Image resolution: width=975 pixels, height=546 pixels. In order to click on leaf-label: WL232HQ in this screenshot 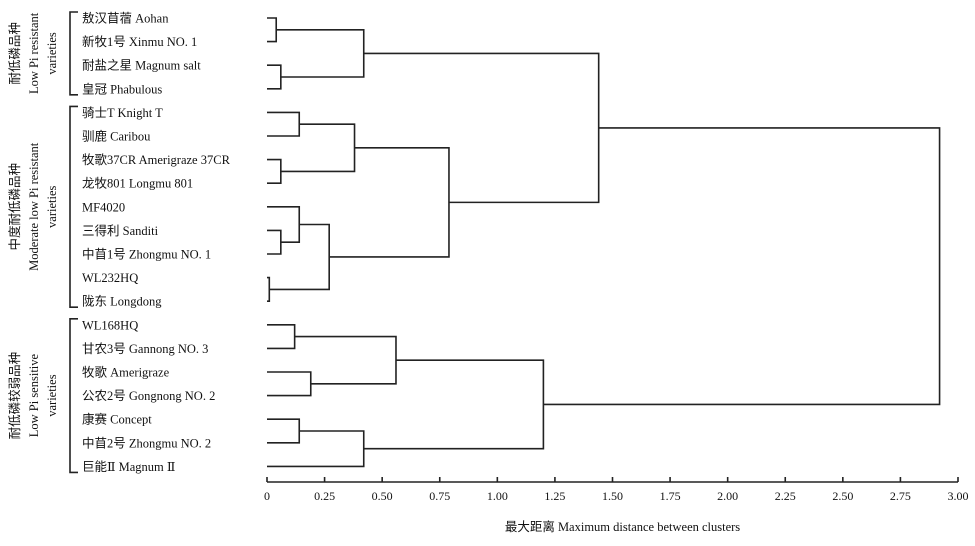, I will do `click(110, 278)`.